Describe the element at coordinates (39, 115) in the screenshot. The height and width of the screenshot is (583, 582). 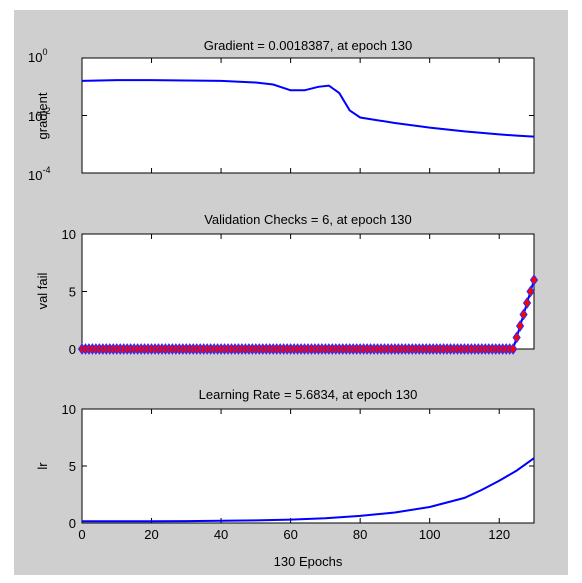
I see `gradient-ytick-mid: 10-2` at that location.